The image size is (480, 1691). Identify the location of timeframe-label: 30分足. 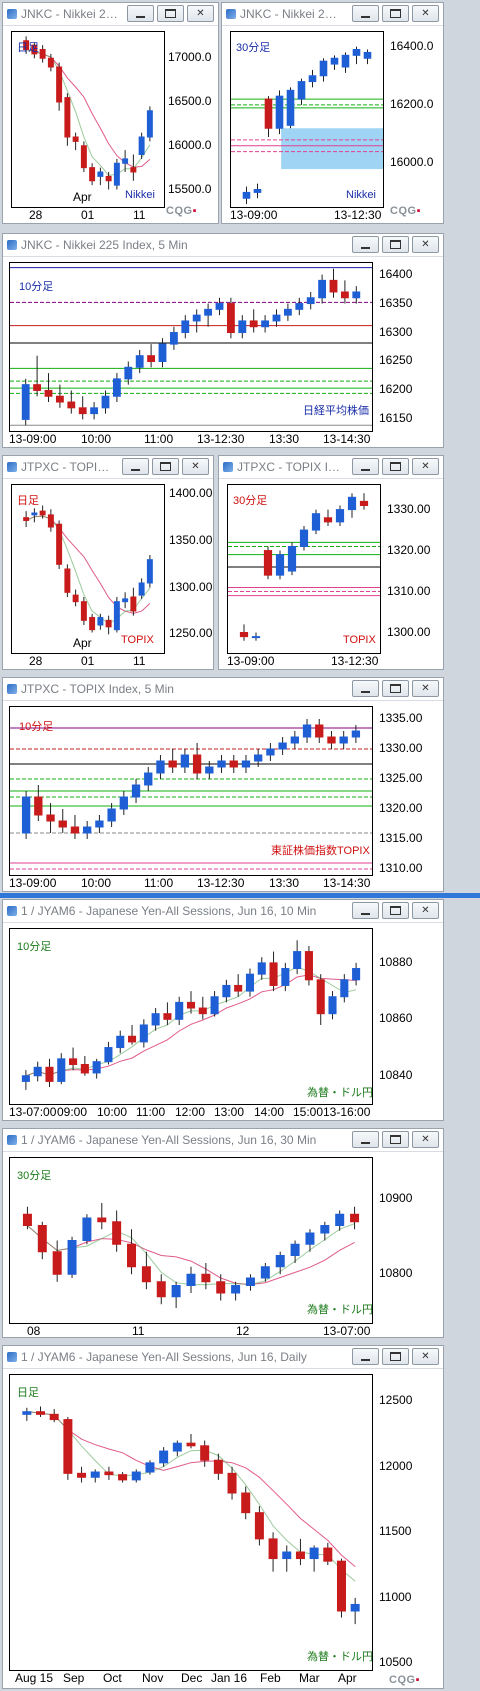
(34, 1176).